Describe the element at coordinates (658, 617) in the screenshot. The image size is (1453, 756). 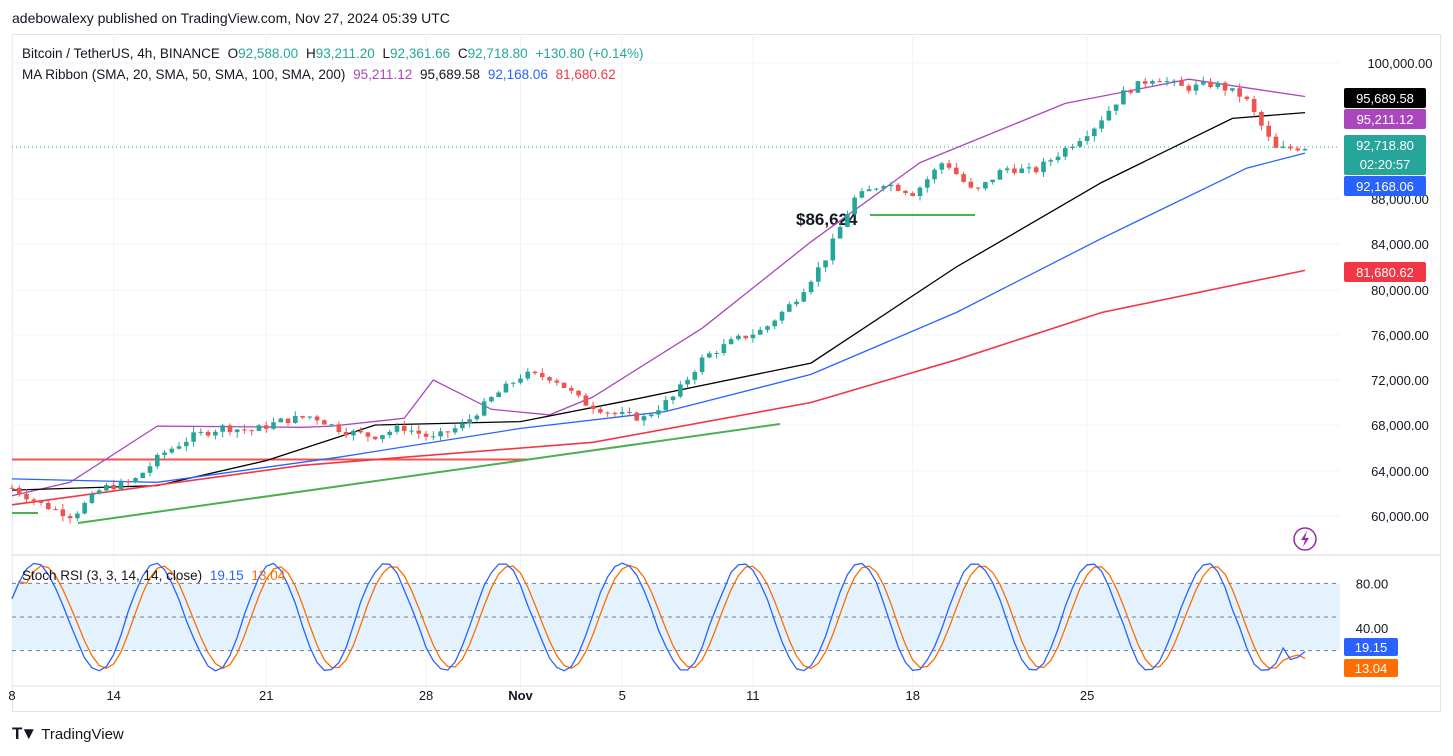
I see `rsi-k-line` at that location.